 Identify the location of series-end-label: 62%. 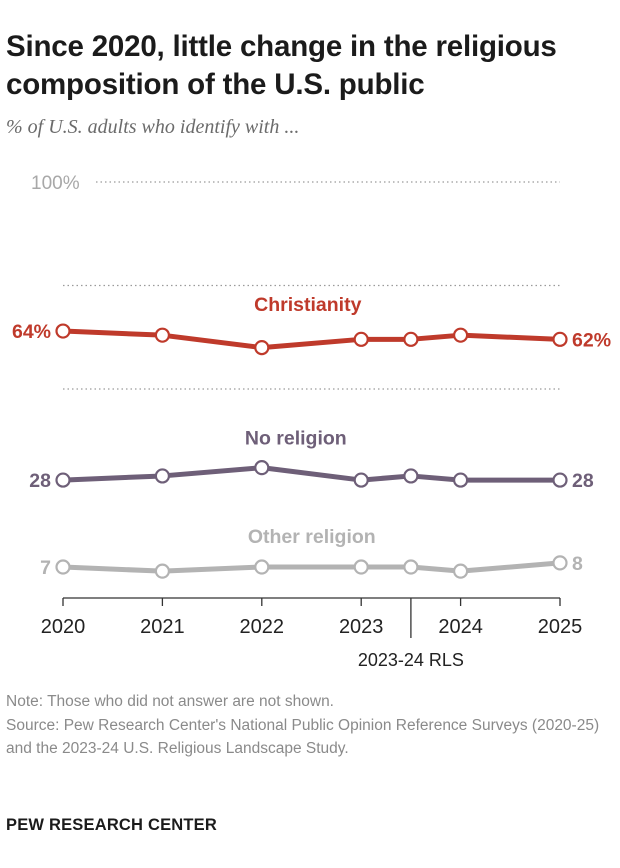
(591, 340).